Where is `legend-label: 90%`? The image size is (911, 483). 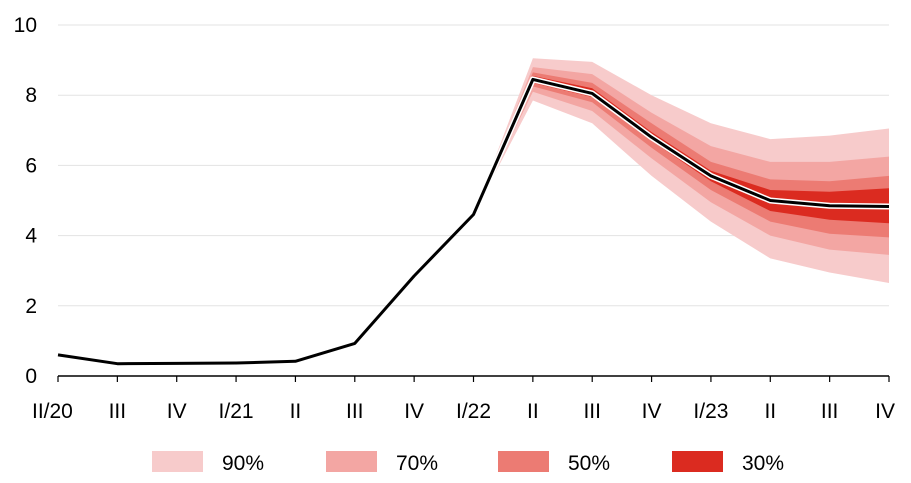 legend-label: 90% is located at coordinates (243, 463).